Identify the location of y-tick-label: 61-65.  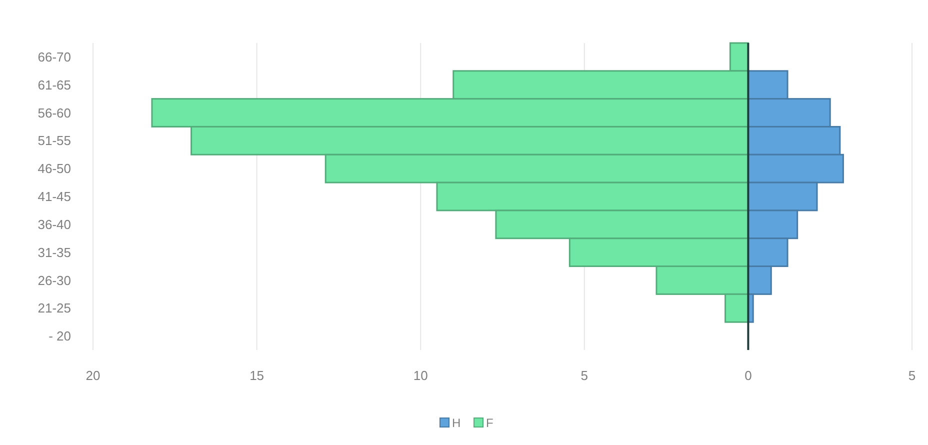
(54, 84).